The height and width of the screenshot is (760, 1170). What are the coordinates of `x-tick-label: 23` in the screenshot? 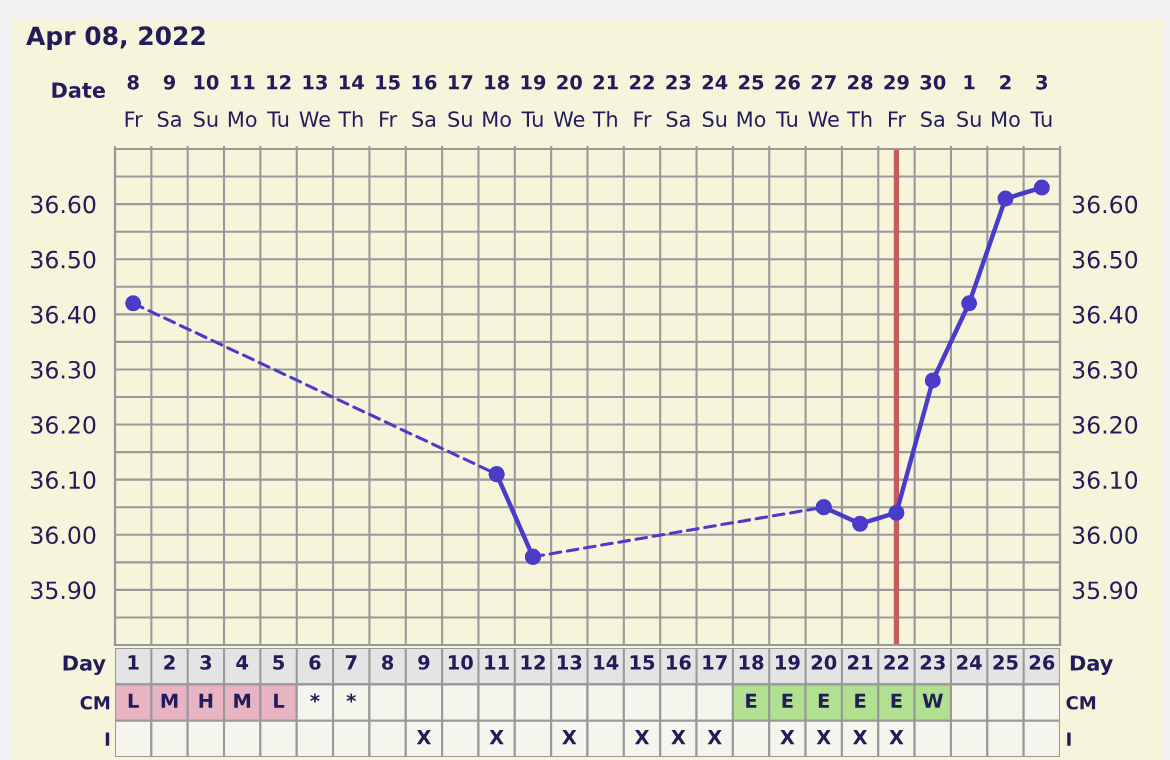 It's located at (932, 662).